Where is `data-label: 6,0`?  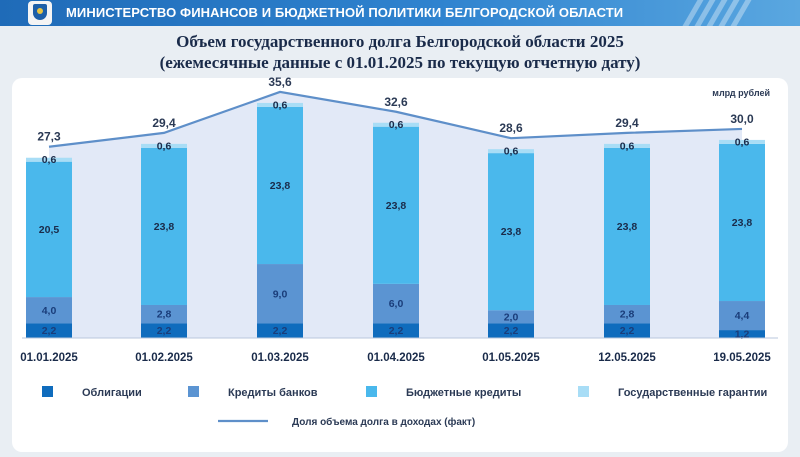 data-label: 6,0 is located at coordinates (396, 304).